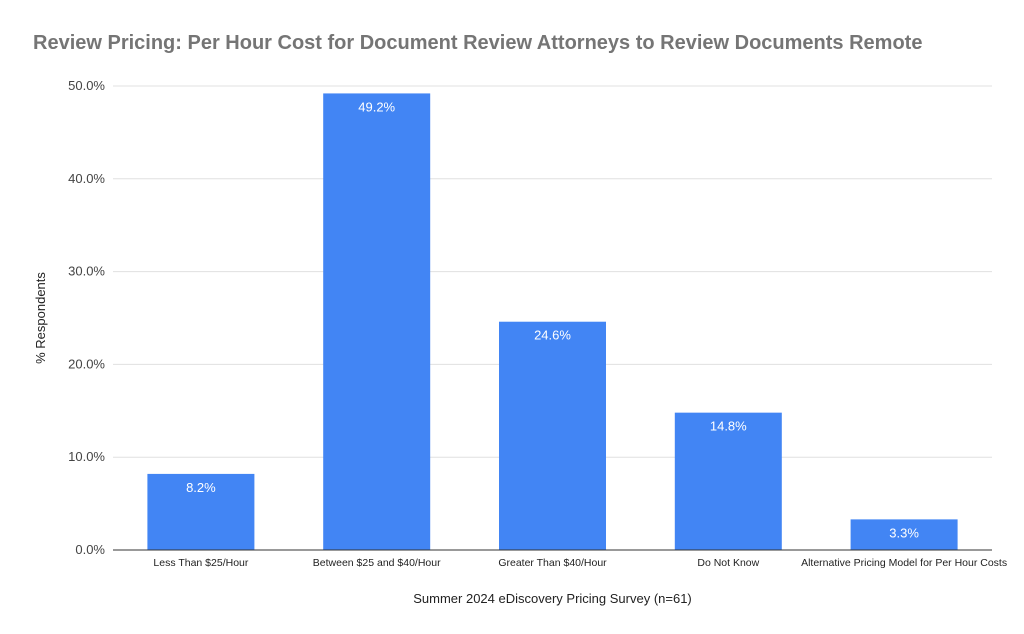 The width and height of the screenshot is (1024, 634). What do you see at coordinates (86, 363) in the screenshot?
I see `y-tick-label: 20.0%` at bounding box center [86, 363].